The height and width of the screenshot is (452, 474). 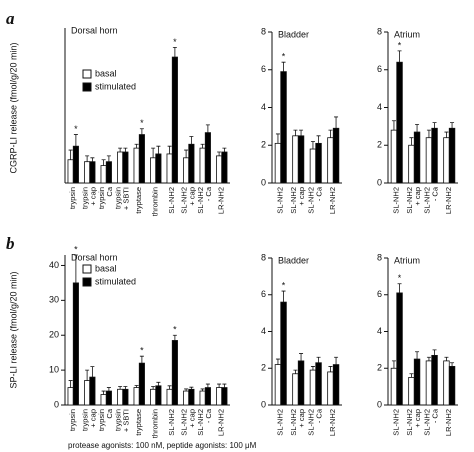 What do you see at coordinates (10, 18) in the screenshot?
I see `panel-label: a` at bounding box center [10, 18].